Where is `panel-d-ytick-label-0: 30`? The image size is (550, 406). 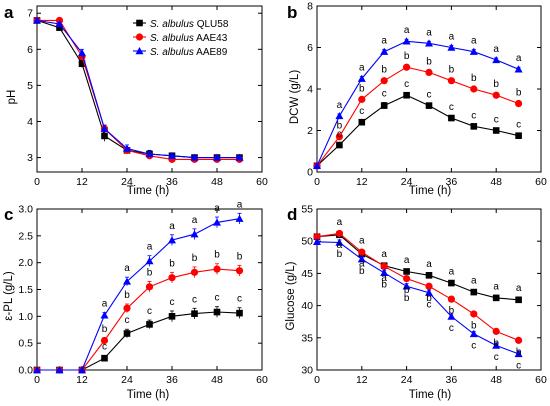 panel-d-ytick-label-0: 30 is located at coordinates (307, 371).